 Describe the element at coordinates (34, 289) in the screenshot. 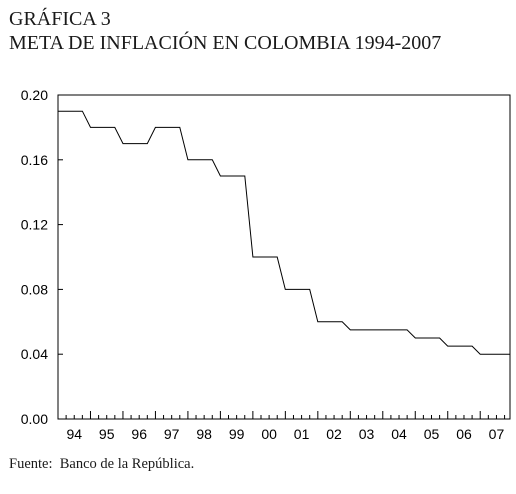

I see `y-tick-label: 0.08` at that location.